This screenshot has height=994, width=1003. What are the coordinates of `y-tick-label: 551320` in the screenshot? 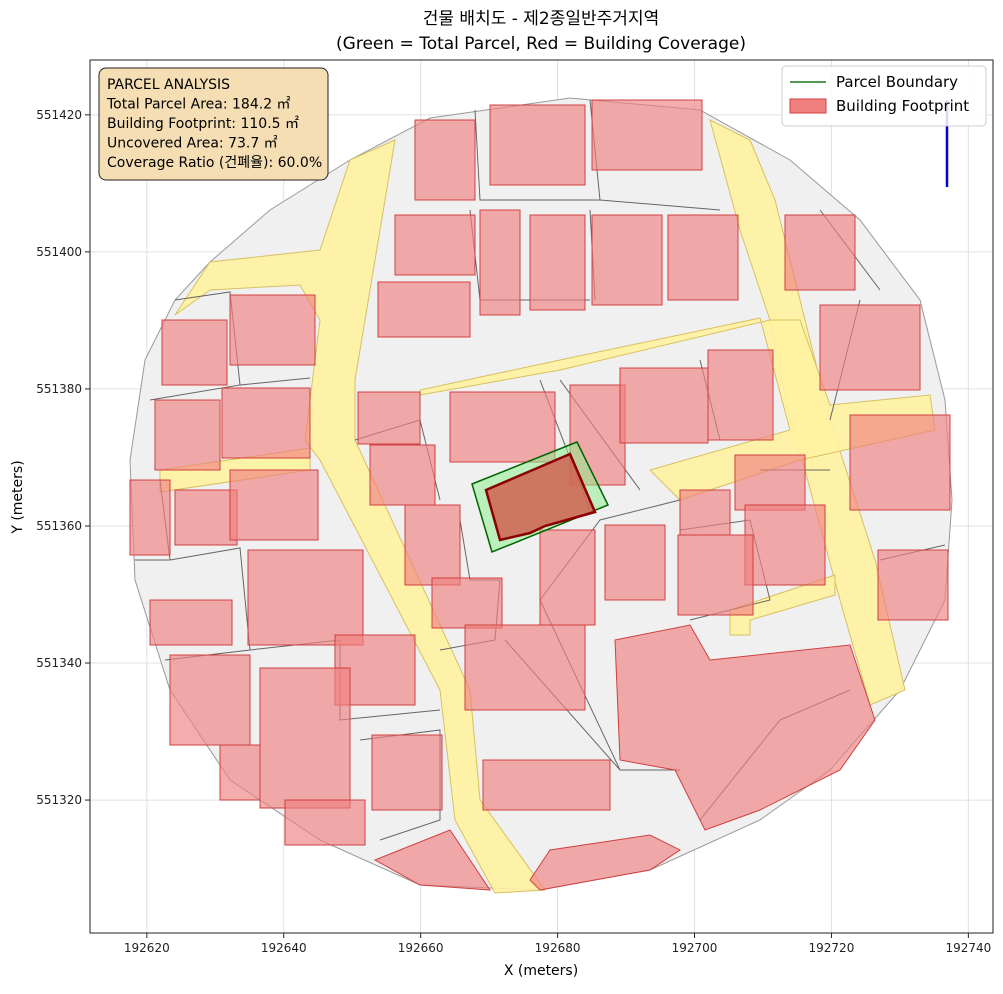 It's located at (59, 800).